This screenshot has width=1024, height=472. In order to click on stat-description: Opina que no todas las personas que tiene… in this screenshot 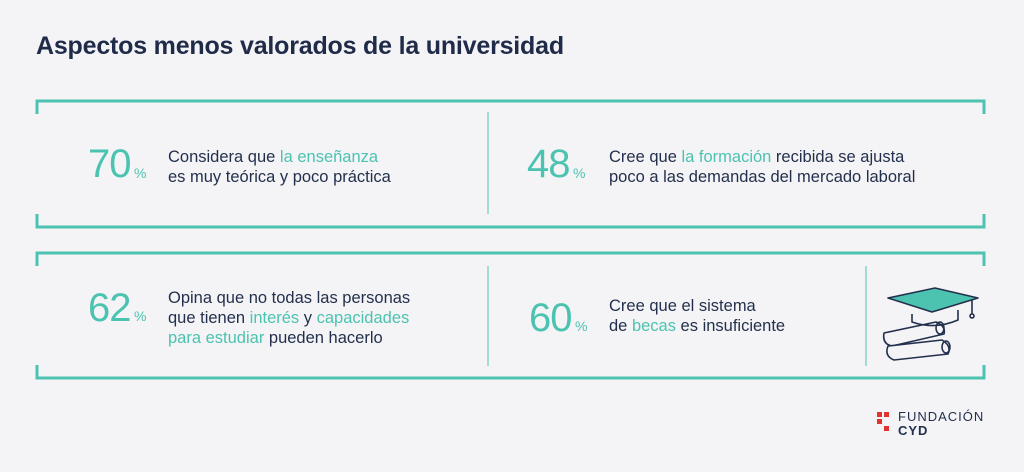, I will do `click(289, 318)`.